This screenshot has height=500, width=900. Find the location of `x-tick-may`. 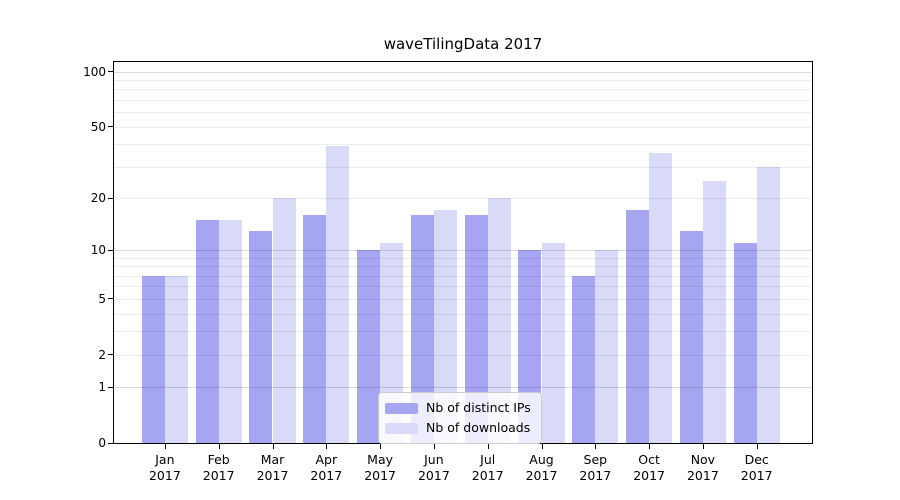

x-tick-may is located at coordinates (381, 446).